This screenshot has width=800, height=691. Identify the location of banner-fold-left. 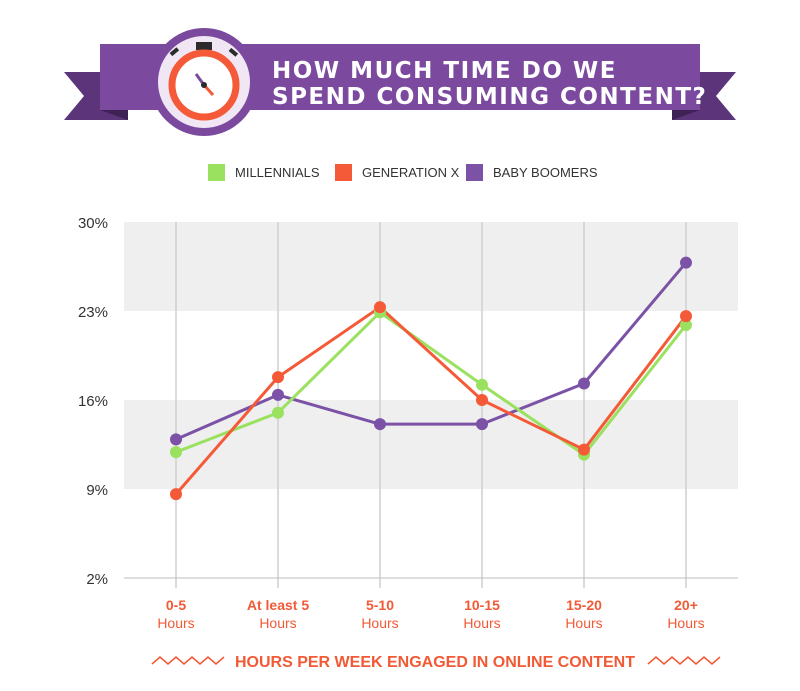
(114, 115).